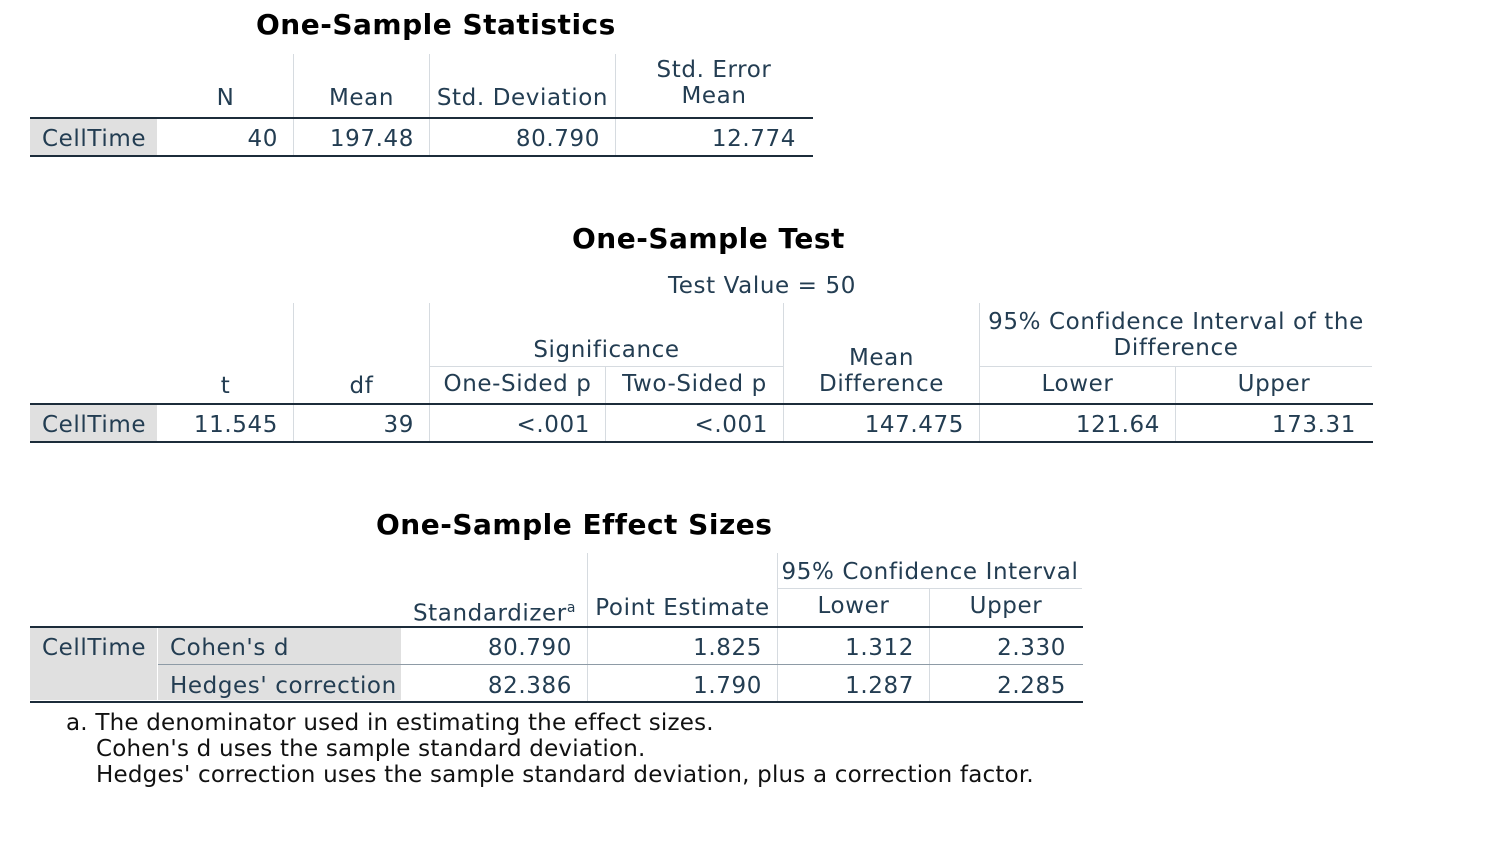  Describe the element at coordinates (1031, 648) in the screenshot. I see `effect-cell-upper: 2.330` at that location.